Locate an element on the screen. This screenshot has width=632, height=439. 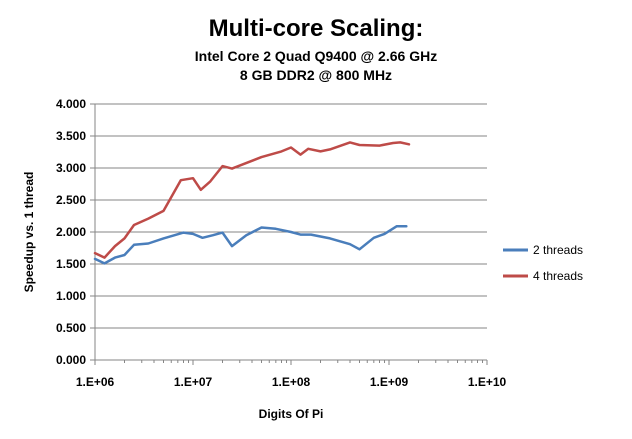
chart-subtitle-line-1: Intel Core 2 Quad Q9400 @ 2.66 GHz is located at coordinates (316, 56).